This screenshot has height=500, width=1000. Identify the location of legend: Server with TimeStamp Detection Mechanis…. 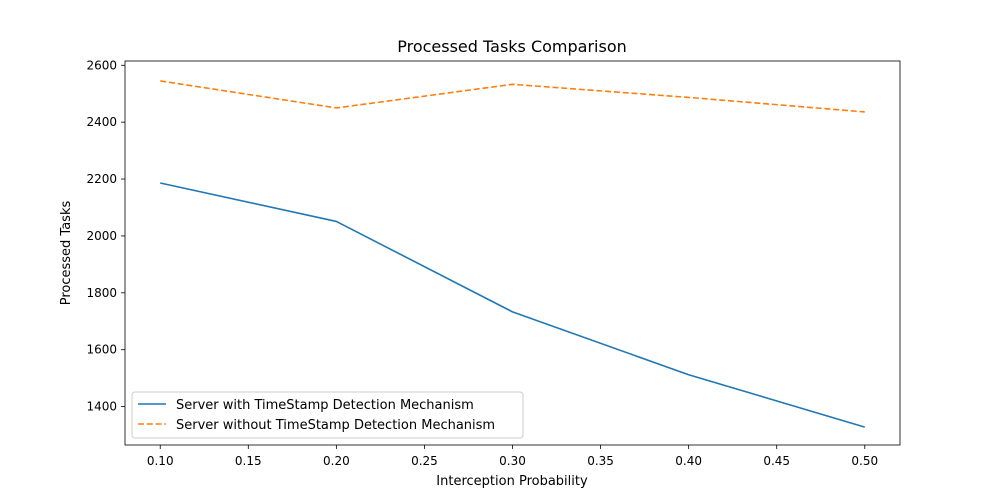
(327, 415).